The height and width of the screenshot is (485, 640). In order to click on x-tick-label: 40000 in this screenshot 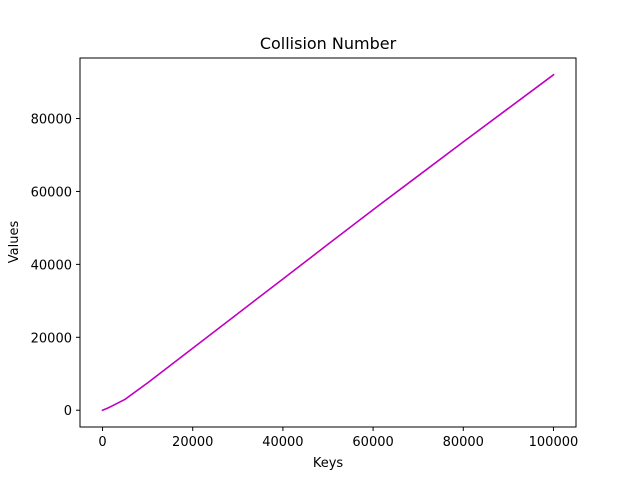, I will do `click(282, 442)`.